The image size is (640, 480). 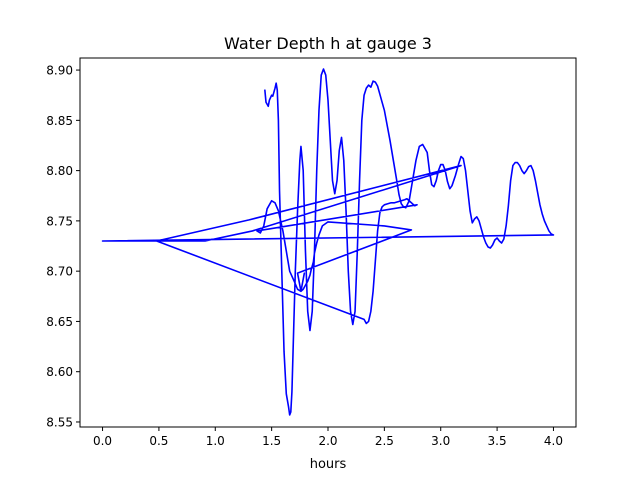 What do you see at coordinates (384, 441) in the screenshot?
I see `x-tick-label: 2.5` at bounding box center [384, 441].